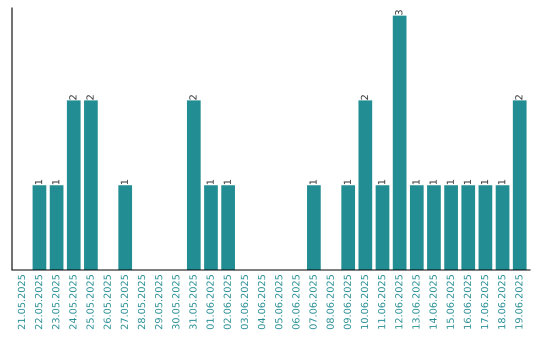  I want to click on x-tick-label: 31.05.2025, so click(193, 302).